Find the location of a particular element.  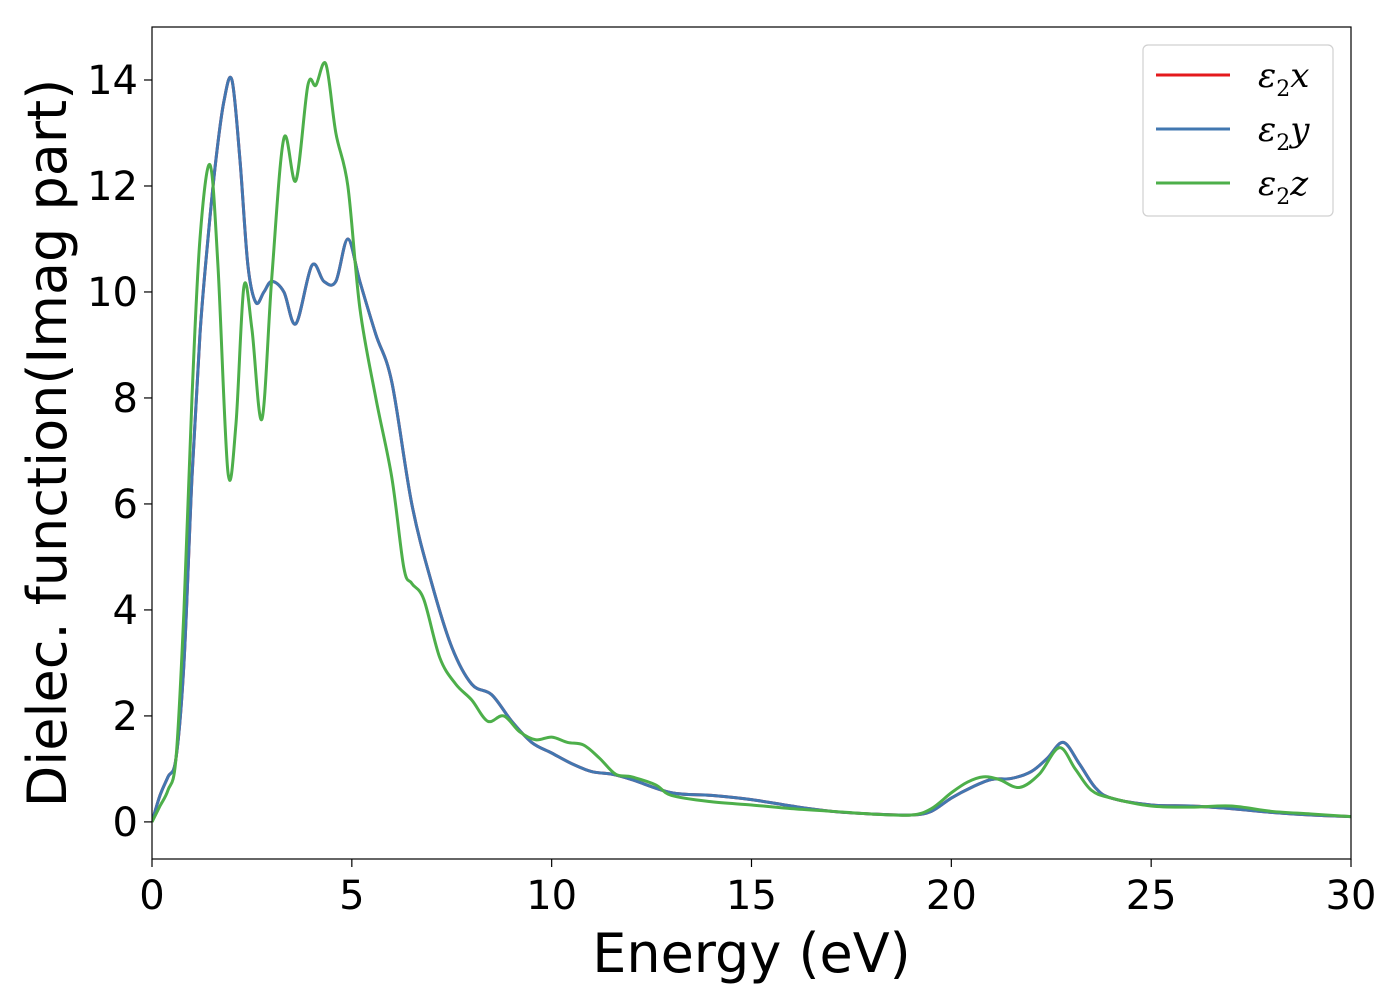

legend-label: ε2x is located at coordinates (1283, 79).